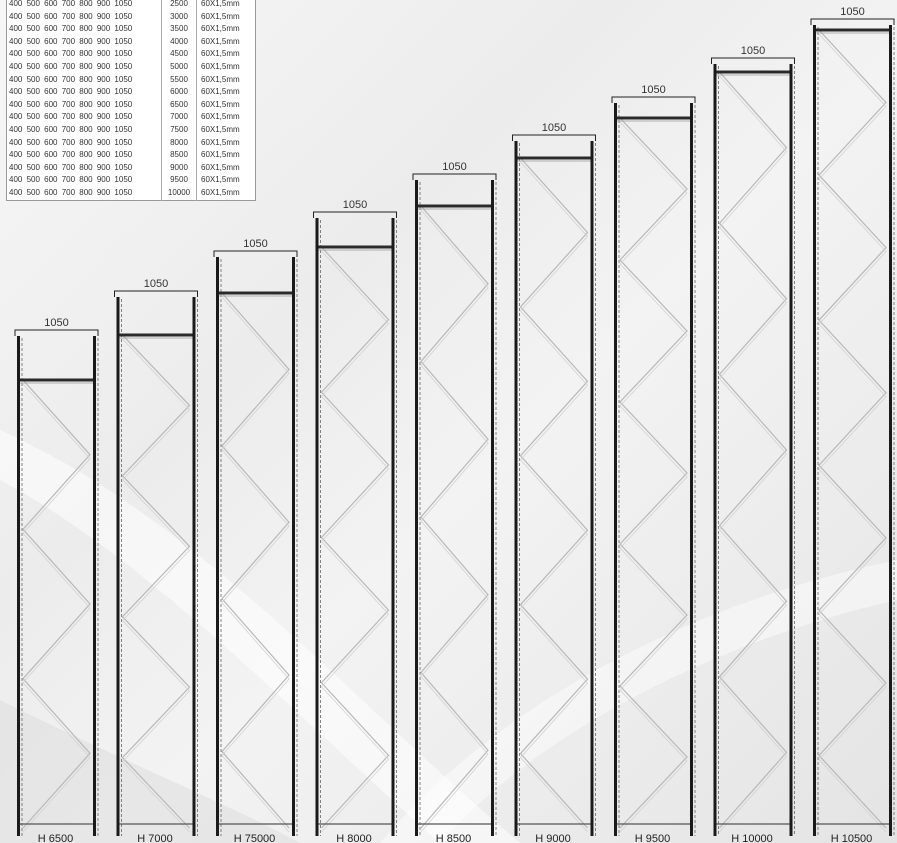 The image size is (897, 843). I want to click on spec-height-cell: 3000, so click(179, 17).